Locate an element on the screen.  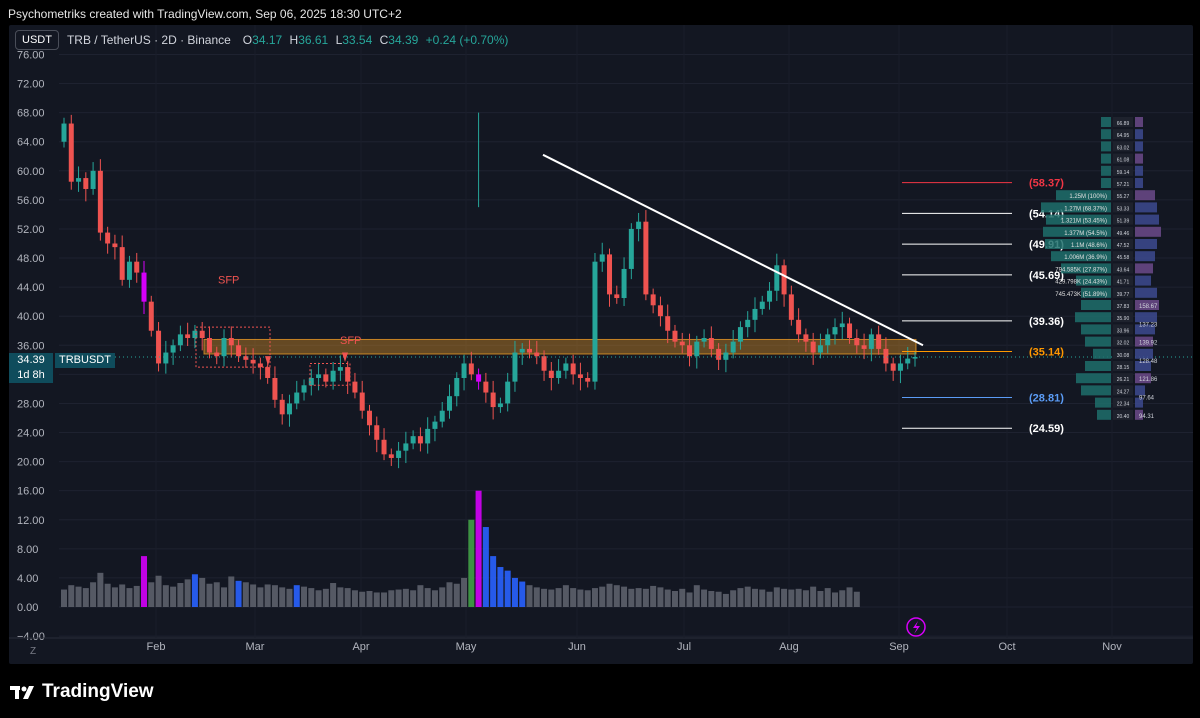
volume-profile-price: 33.96 is located at coordinates (1123, 331).